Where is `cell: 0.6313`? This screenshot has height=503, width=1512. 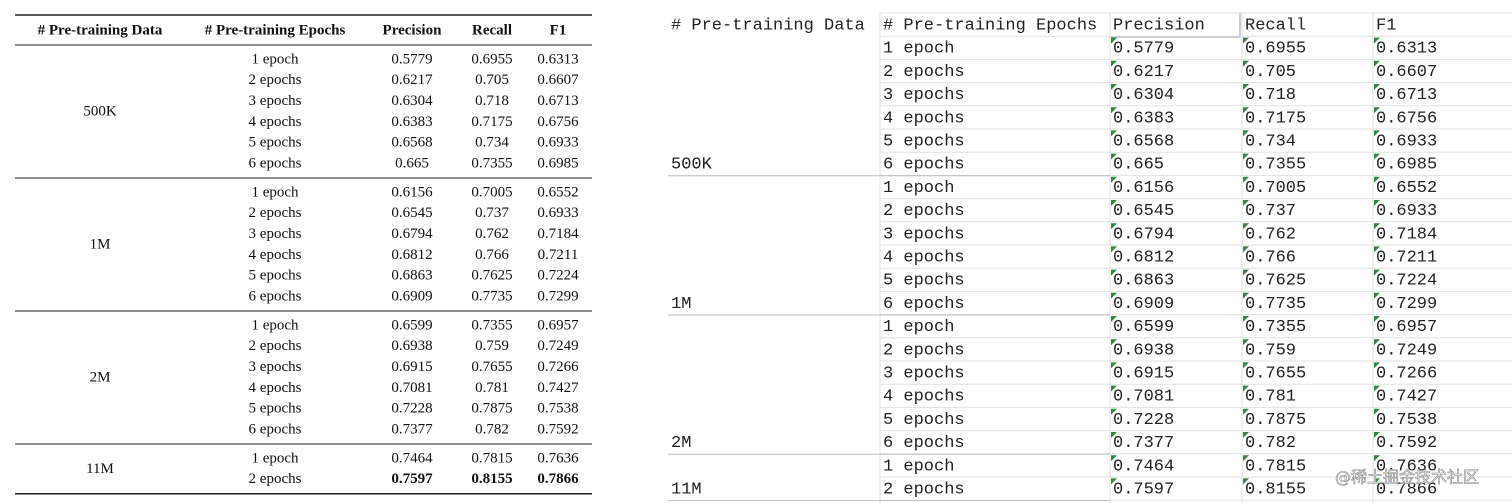 cell: 0.6313 is located at coordinates (557, 59).